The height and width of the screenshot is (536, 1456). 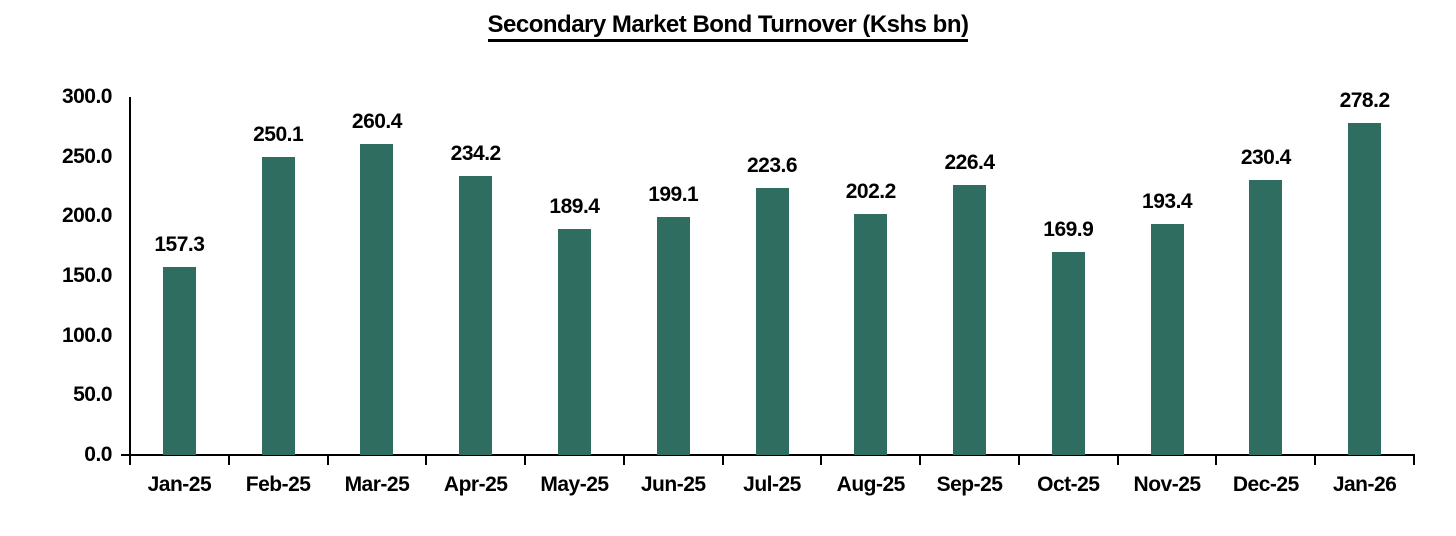 I want to click on bar-value-label: 260.4, so click(x=377, y=122).